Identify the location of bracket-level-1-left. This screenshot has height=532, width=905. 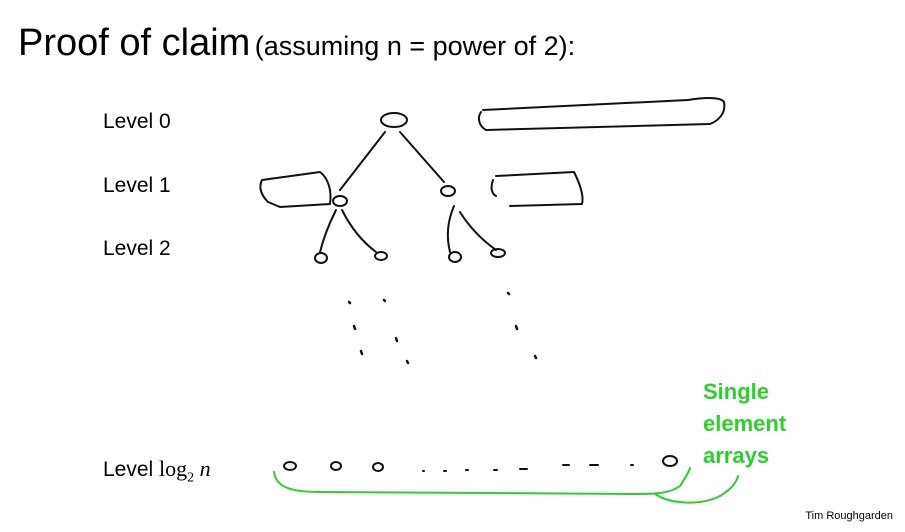
(295, 189).